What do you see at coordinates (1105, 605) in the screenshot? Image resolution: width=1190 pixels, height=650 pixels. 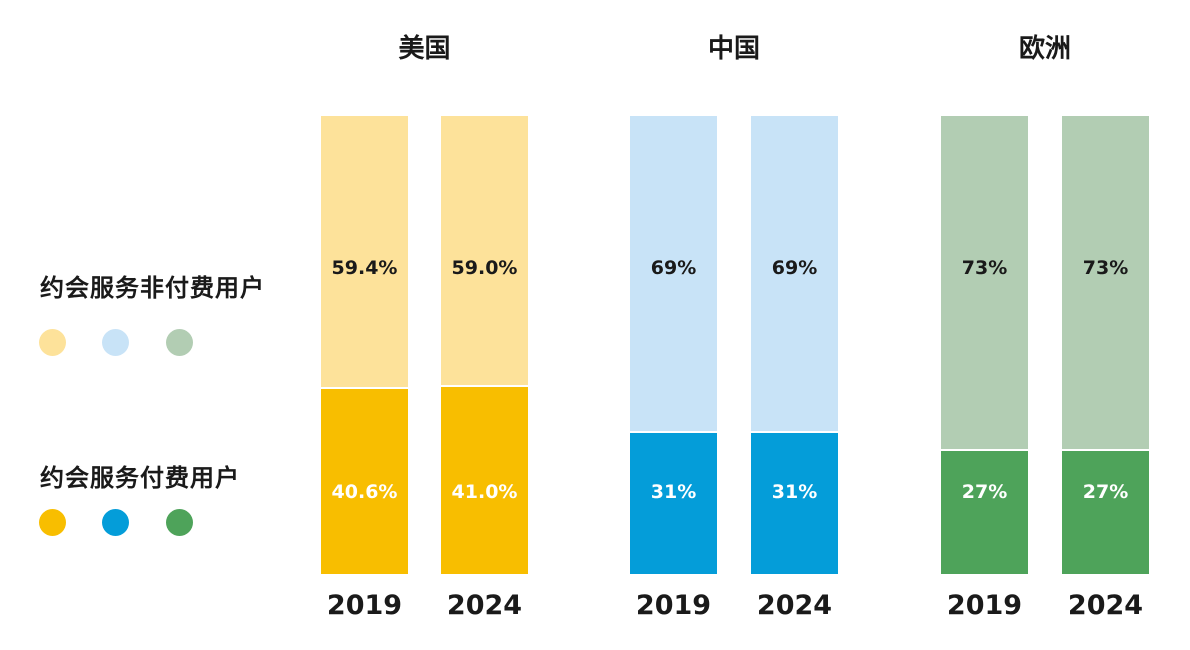 I see `x-tick-europe-2024: 2024` at bounding box center [1105, 605].